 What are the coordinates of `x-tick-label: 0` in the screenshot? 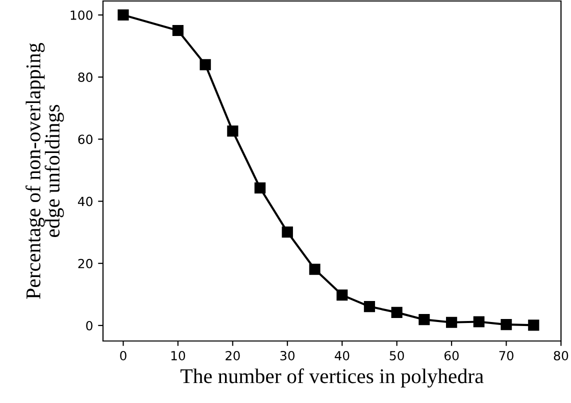 It's located at (123, 355).